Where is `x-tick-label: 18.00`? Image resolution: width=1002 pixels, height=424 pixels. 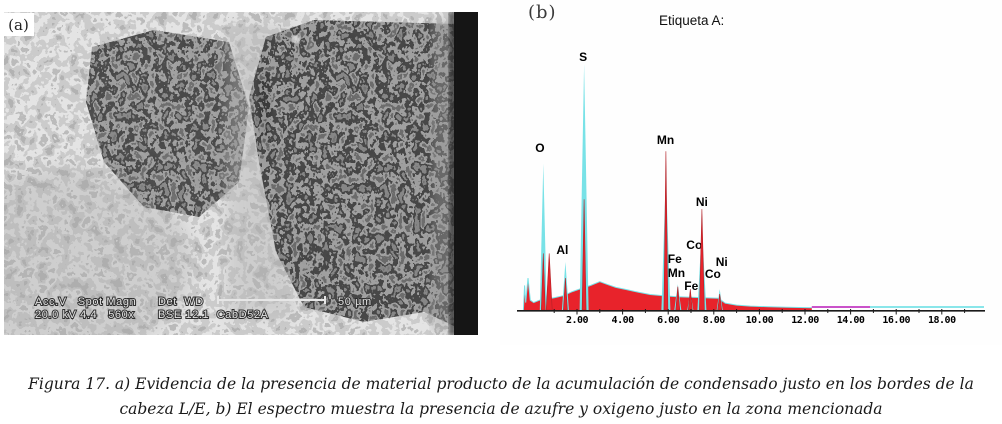
x-tick-label: 18.00 is located at coordinates (942, 320).